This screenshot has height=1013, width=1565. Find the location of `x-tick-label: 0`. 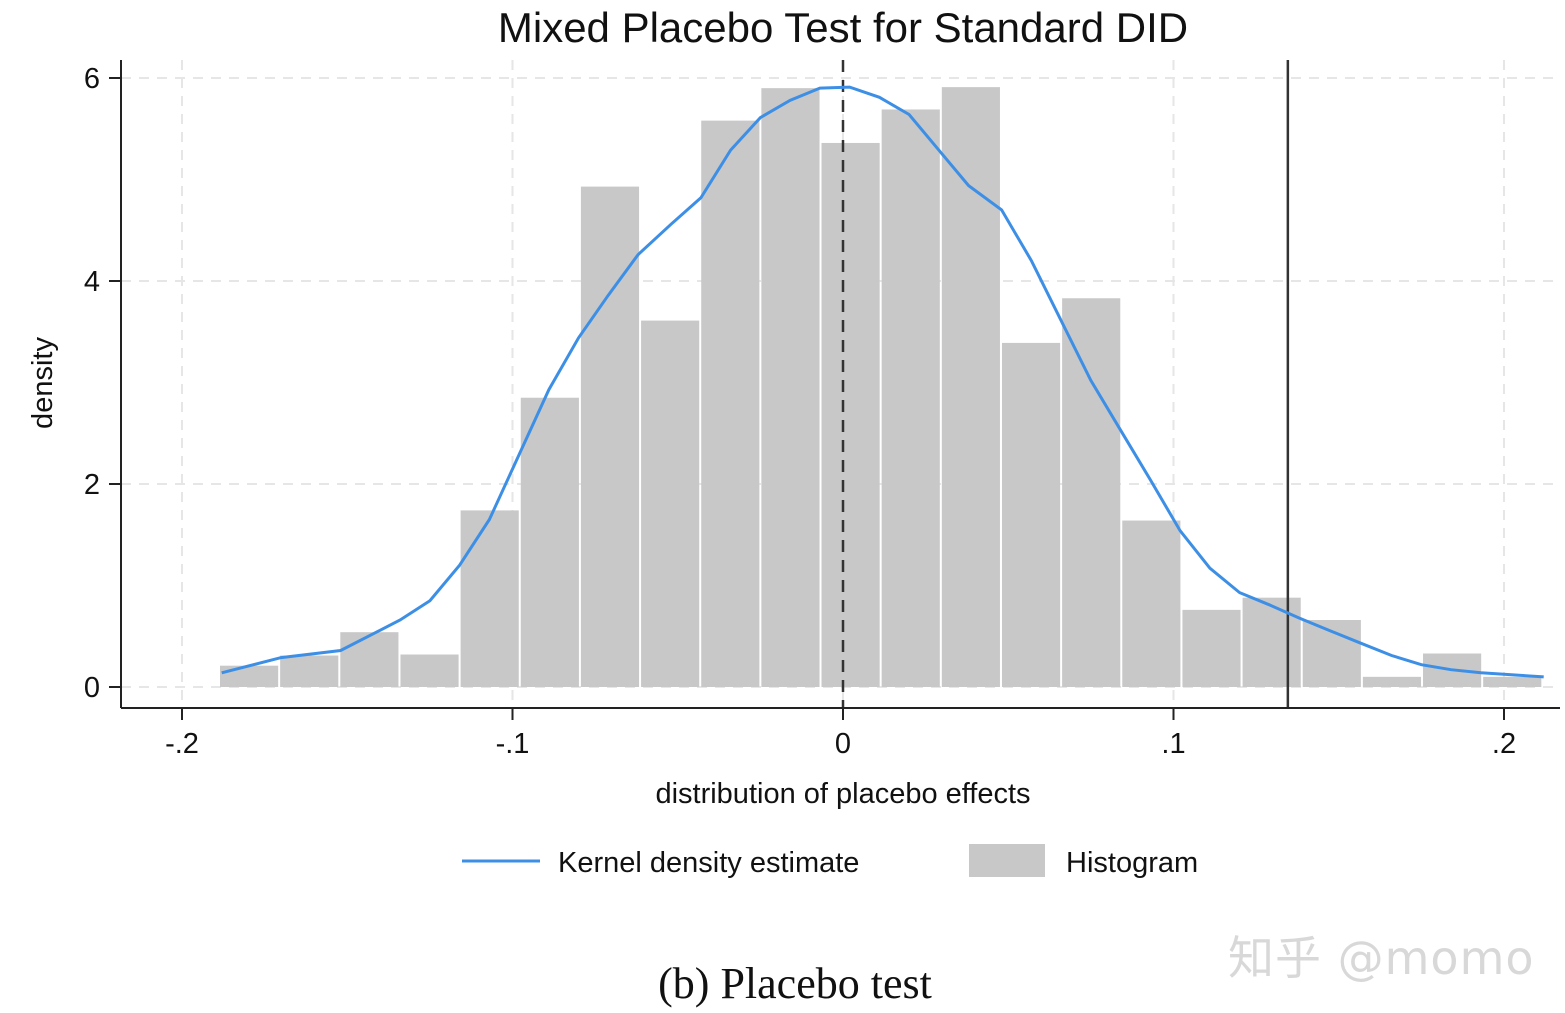

x-tick-label: 0 is located at coordinates (843, 744).